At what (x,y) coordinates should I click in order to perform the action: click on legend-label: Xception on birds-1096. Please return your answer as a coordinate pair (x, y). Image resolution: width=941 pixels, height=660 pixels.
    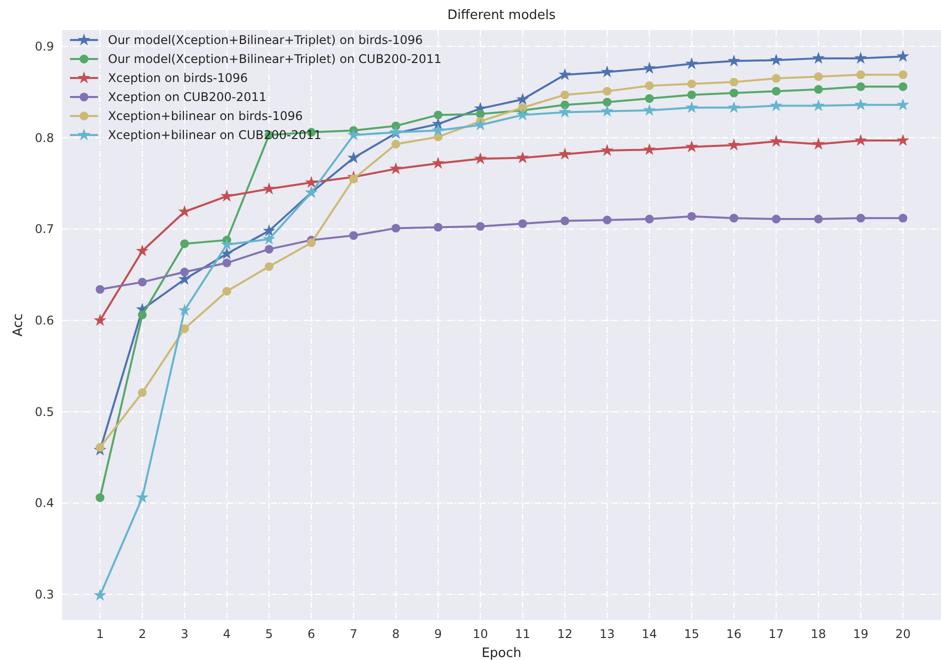
    Looking at the image, I should click on (178, 78).